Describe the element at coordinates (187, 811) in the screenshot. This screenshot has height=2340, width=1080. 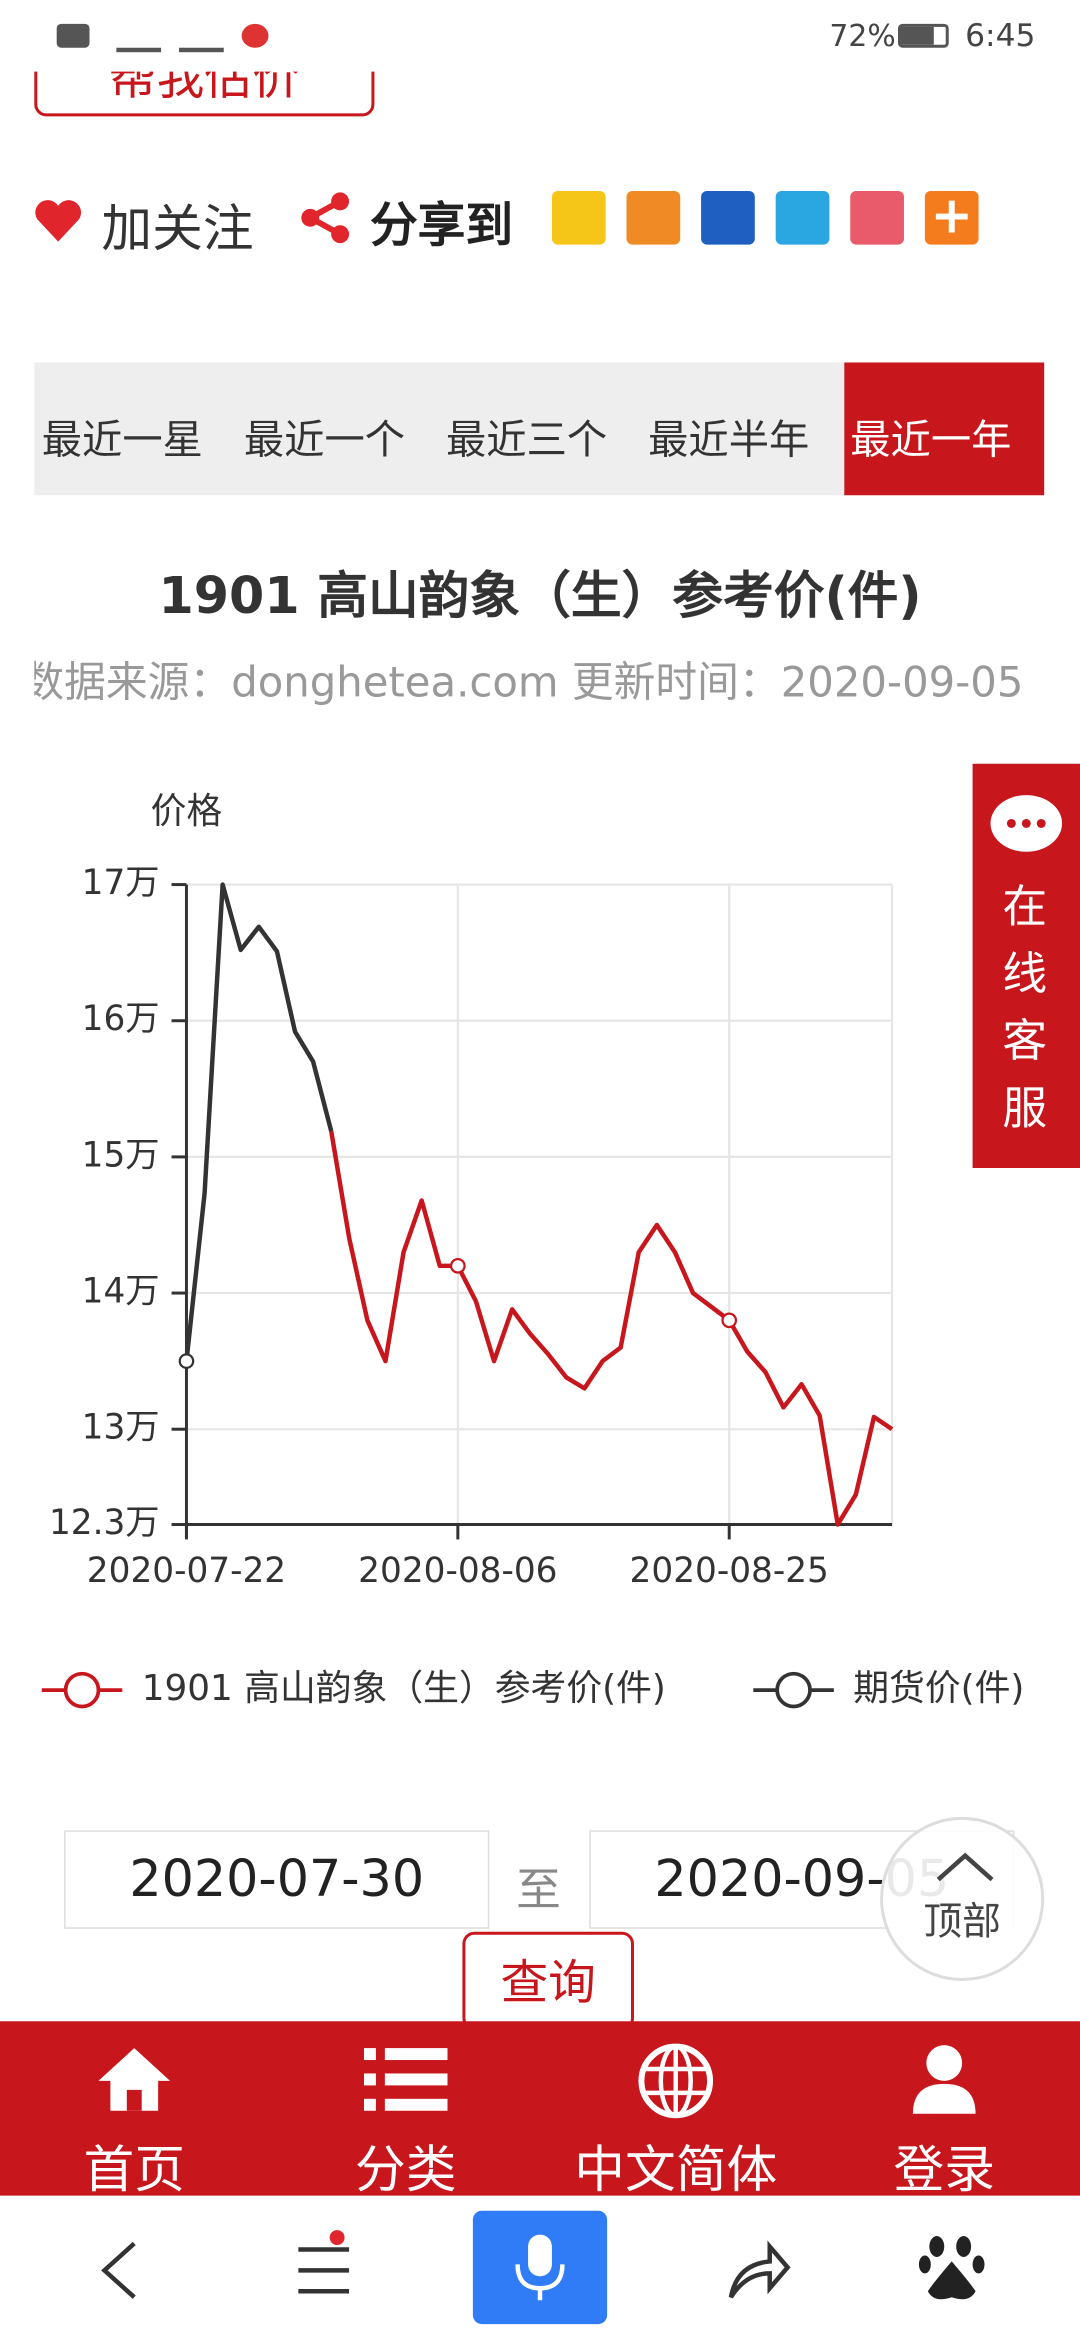
I see `y-axis-title: 价格` at that location.